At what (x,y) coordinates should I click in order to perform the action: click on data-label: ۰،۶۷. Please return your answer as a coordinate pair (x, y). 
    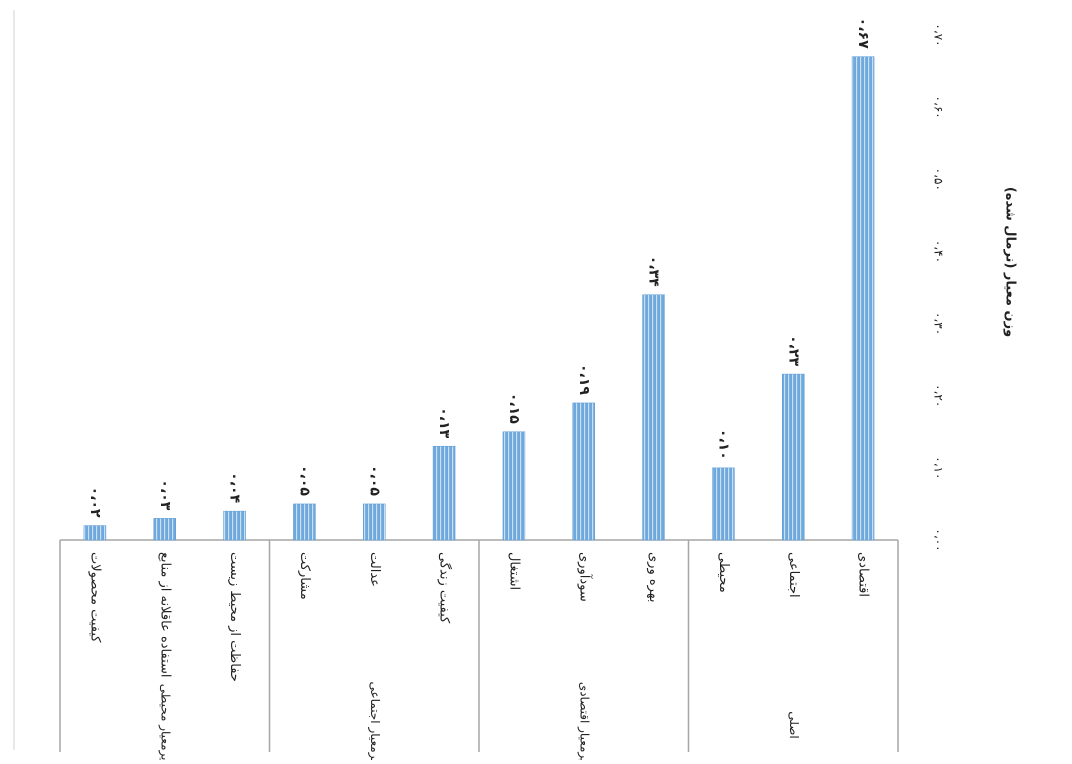
    Looking at the image, I should click on (863, 33).